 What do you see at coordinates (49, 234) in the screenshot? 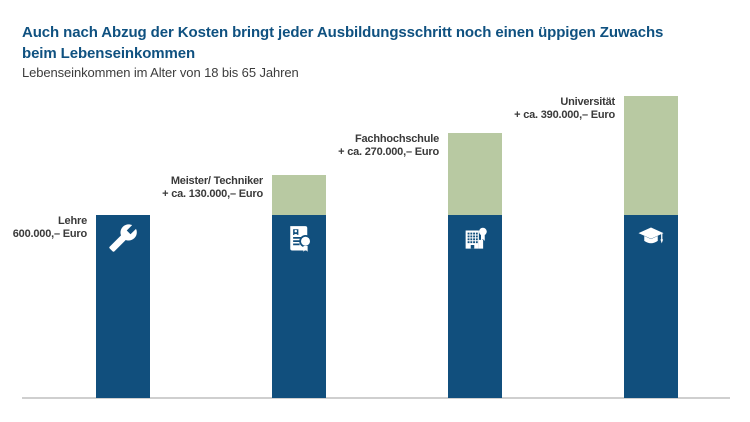
I see `bar-label-value: 600.000,– Euro` at bounding box center [49, 234].